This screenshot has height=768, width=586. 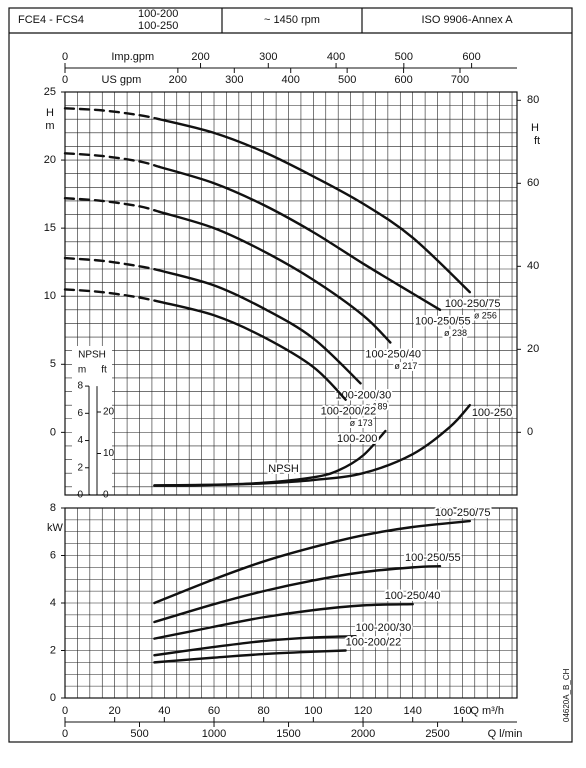 What do you see at coordinates (106, 495) in the screenshot?
I see `npsh-ft-tick-label: 0` at bounding box center [106, 495].